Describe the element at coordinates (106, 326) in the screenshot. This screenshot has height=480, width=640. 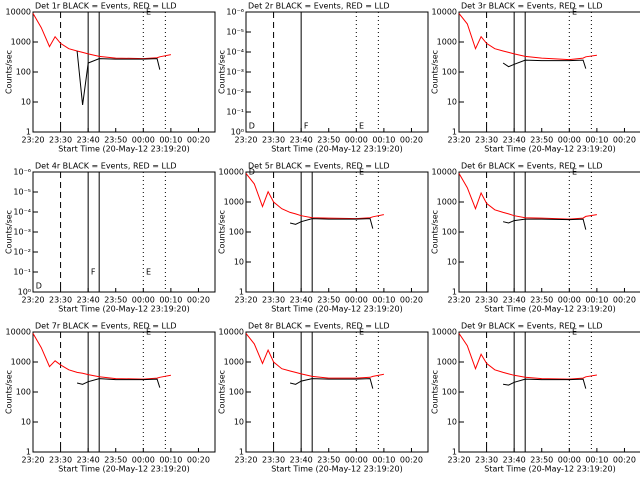
I see `chart-title: Det 7r BLACK = Events, RED = LLD` at that location.